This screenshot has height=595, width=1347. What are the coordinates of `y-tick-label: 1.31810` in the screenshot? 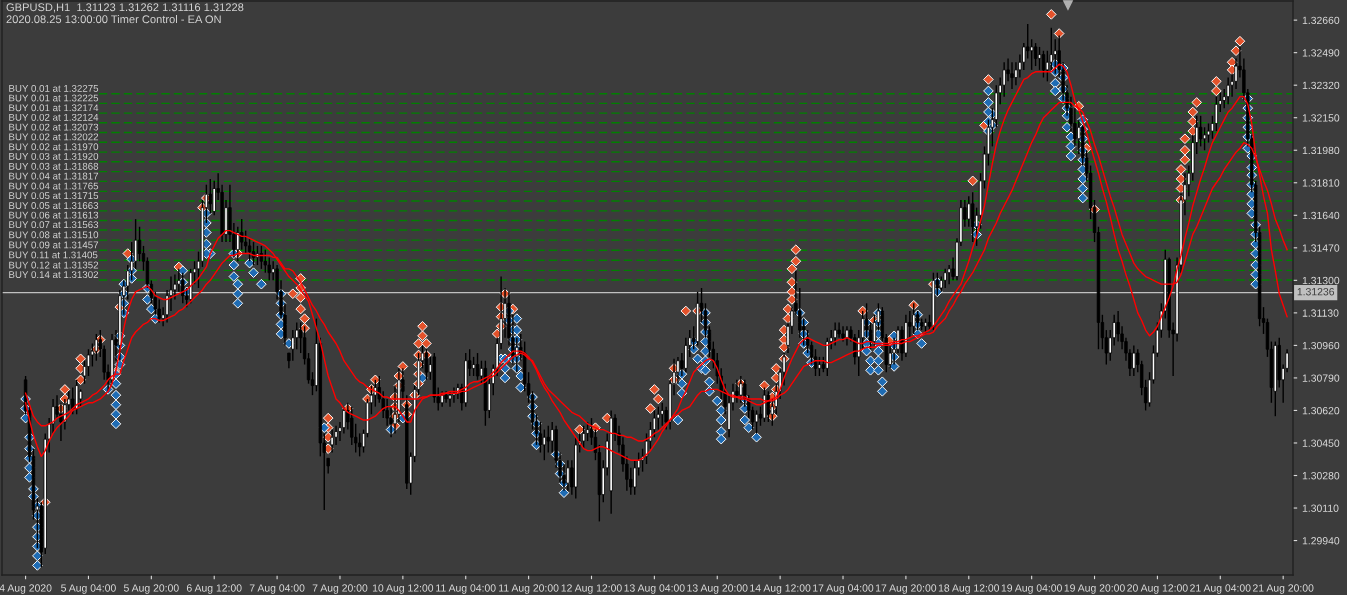 It's located at (1321, 183).